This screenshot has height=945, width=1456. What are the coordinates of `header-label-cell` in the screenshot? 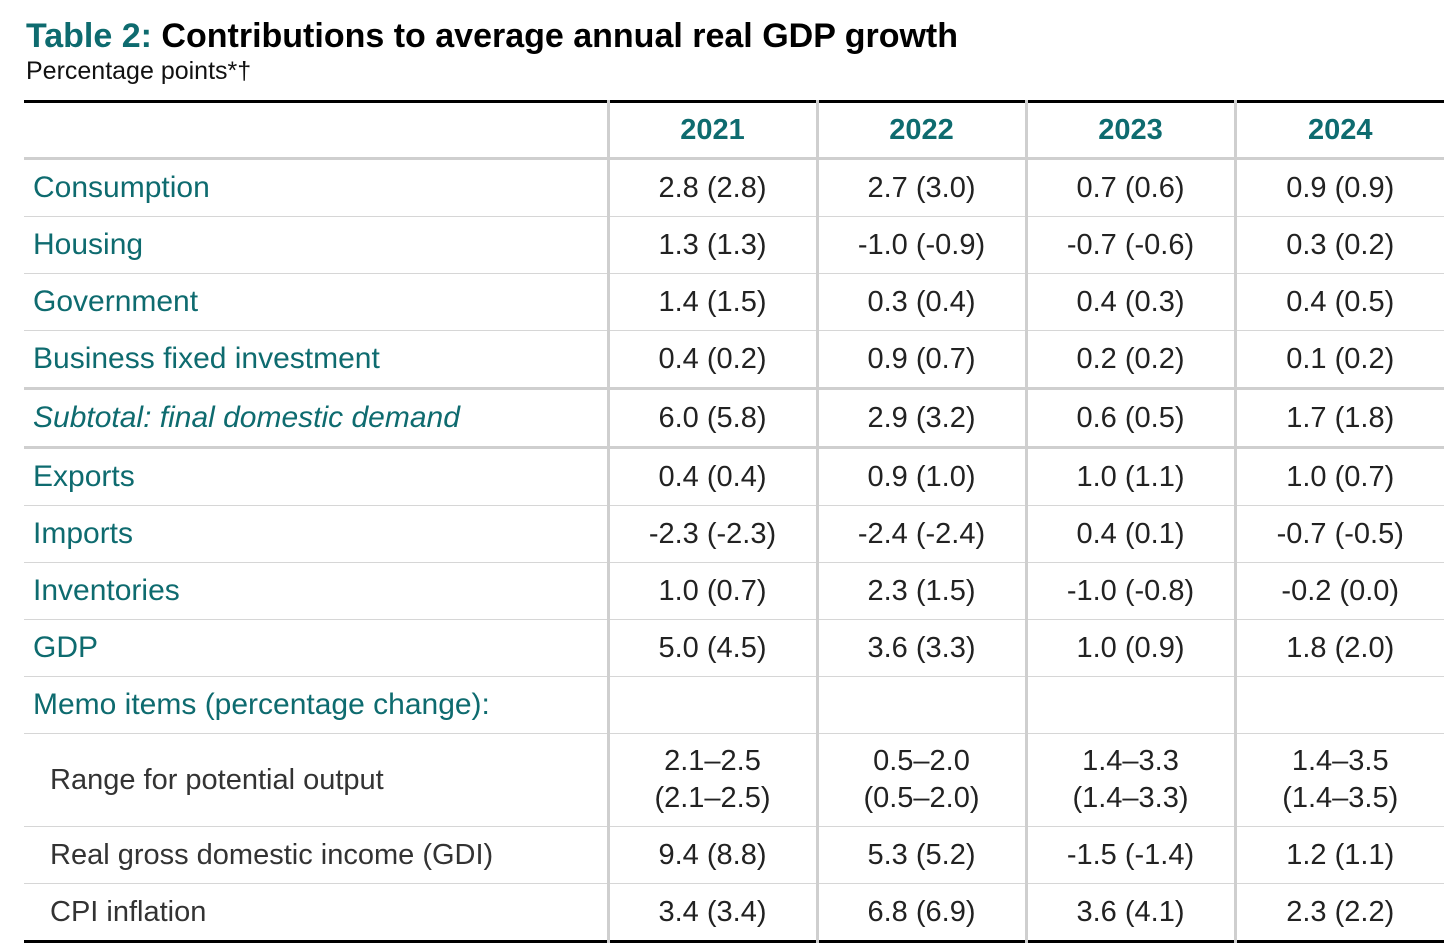 It's located at (316, 130).